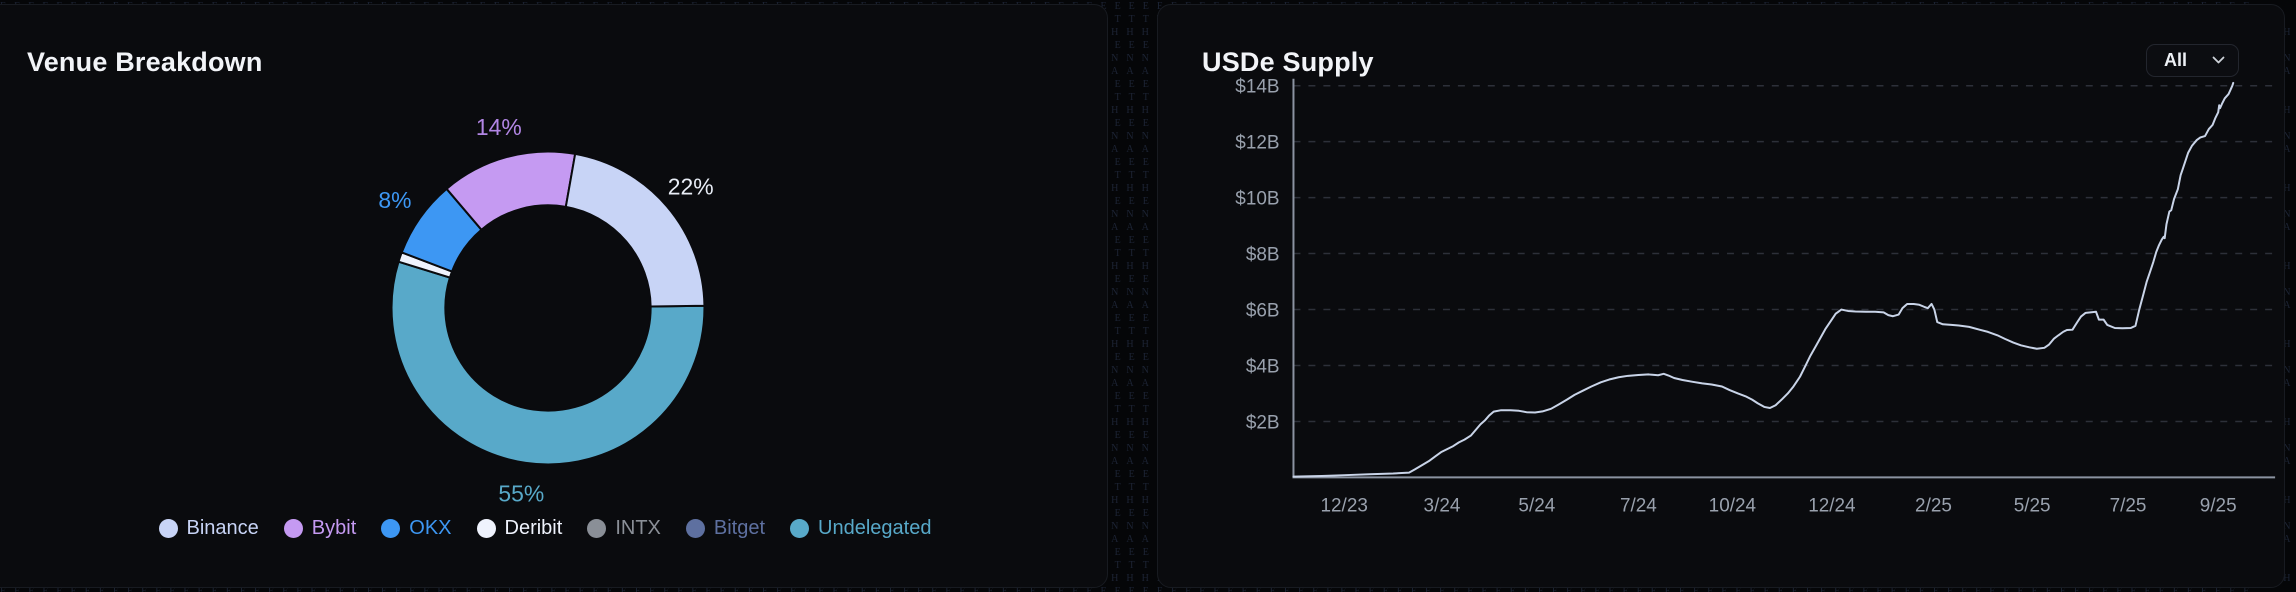 Image resolution: width=2296 pixels, height=592 pixels. I want to click on x-tick-label: 2/25, so click(1933, 505).